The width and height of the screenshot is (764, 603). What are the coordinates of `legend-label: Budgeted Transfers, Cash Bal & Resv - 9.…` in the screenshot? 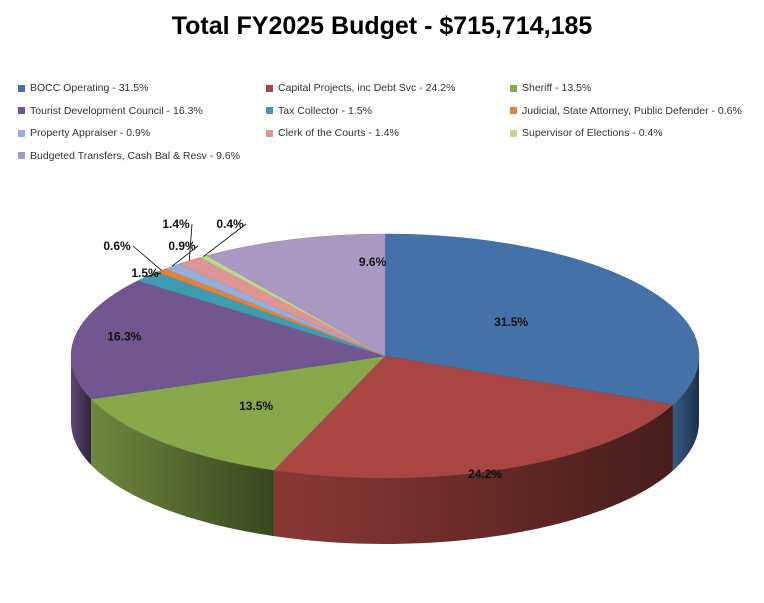 It's located at (135, 155).